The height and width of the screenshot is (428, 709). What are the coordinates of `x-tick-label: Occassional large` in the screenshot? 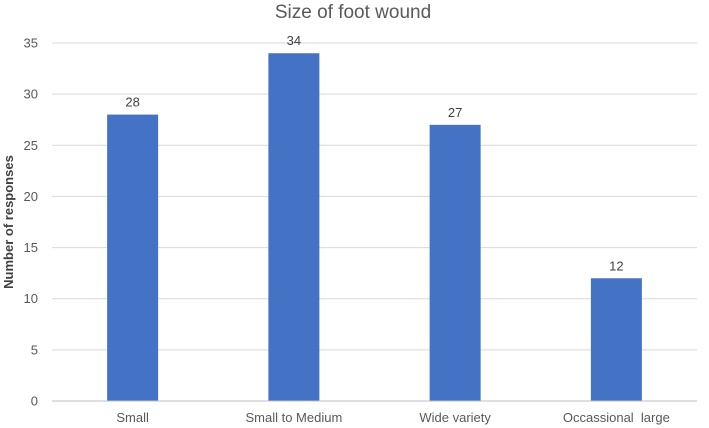 It's located at (616, 417).